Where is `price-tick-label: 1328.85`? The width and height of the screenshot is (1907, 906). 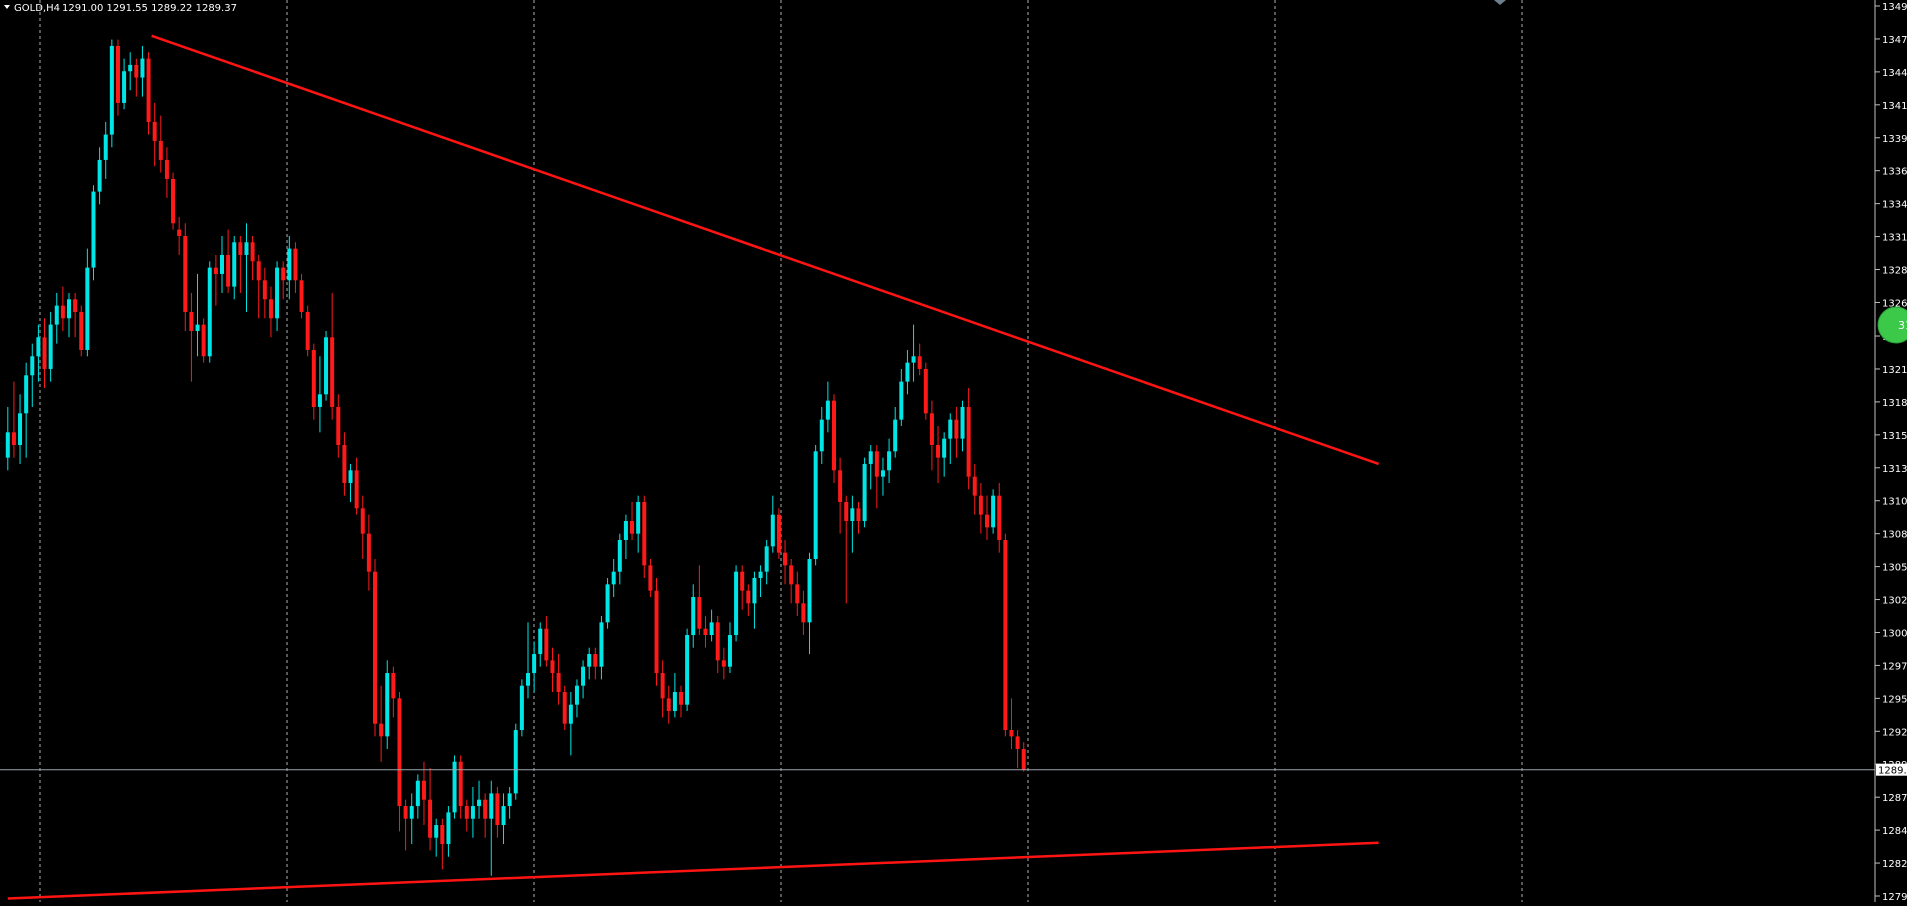 price-tick-label: 1328.85 is located at coordinates (1894, 271).